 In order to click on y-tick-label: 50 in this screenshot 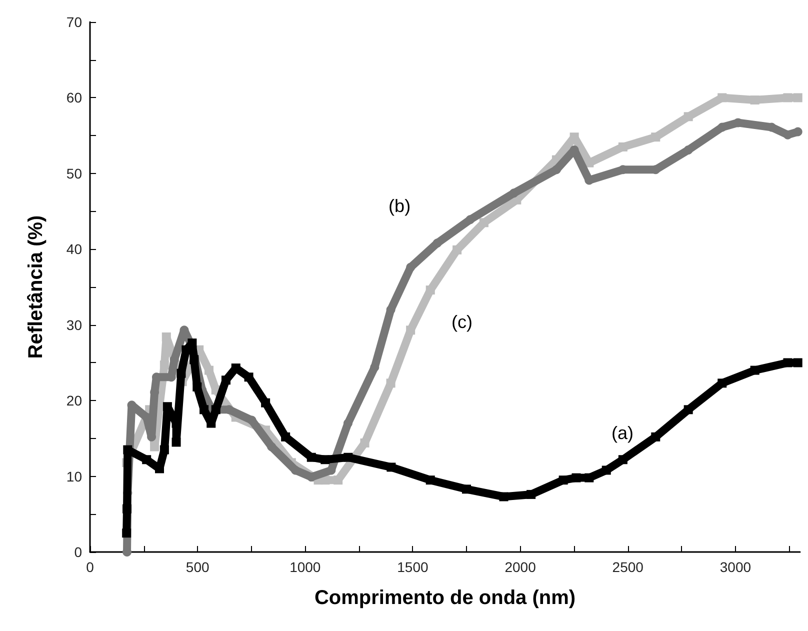, I will do `click(74, 173)`.